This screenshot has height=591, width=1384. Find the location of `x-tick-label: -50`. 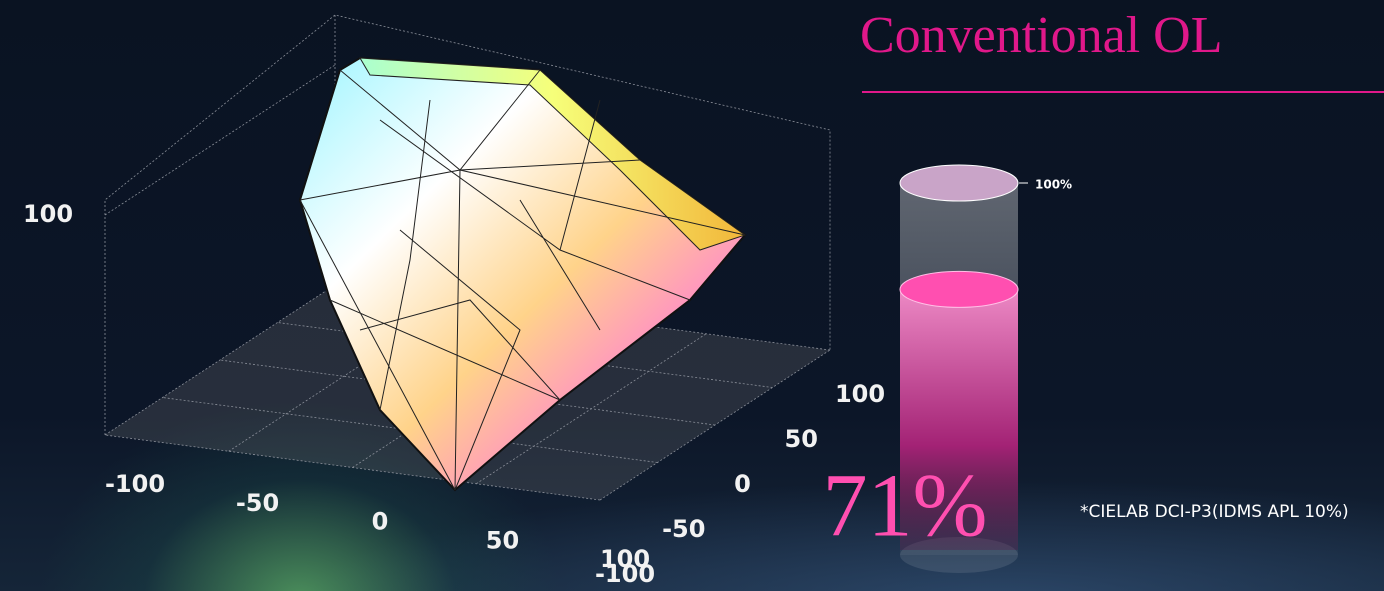

x-tick-label: -50 is located at coordinates (257, 503).